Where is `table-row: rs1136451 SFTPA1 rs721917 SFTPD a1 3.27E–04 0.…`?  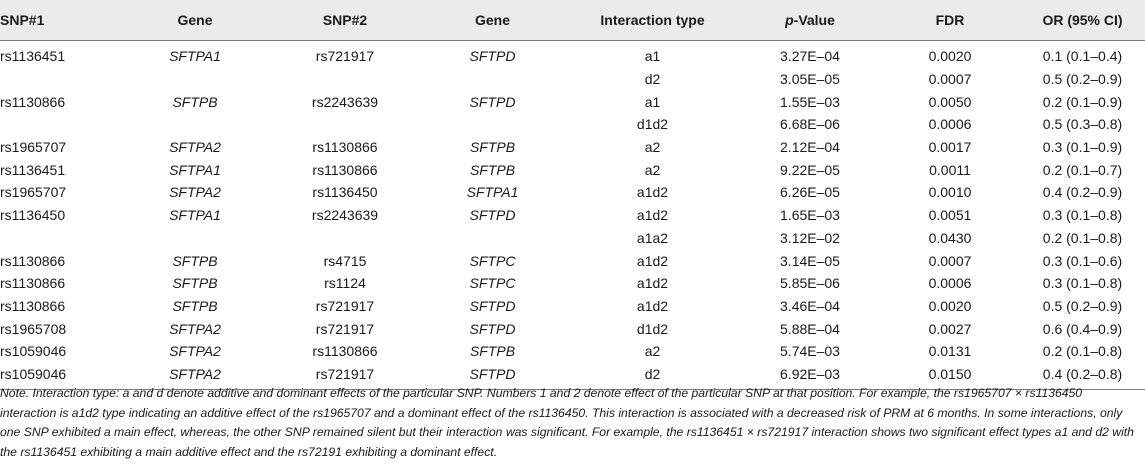
table-row: rs1136451 SFTPA1 rs721917 SFTPD a1 3.27E–04 0.… is located at coordinates (572, 54).